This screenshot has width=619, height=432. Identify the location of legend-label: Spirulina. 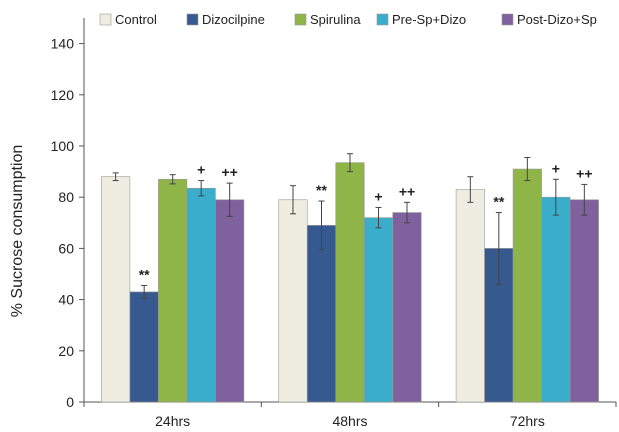
(335, 19).